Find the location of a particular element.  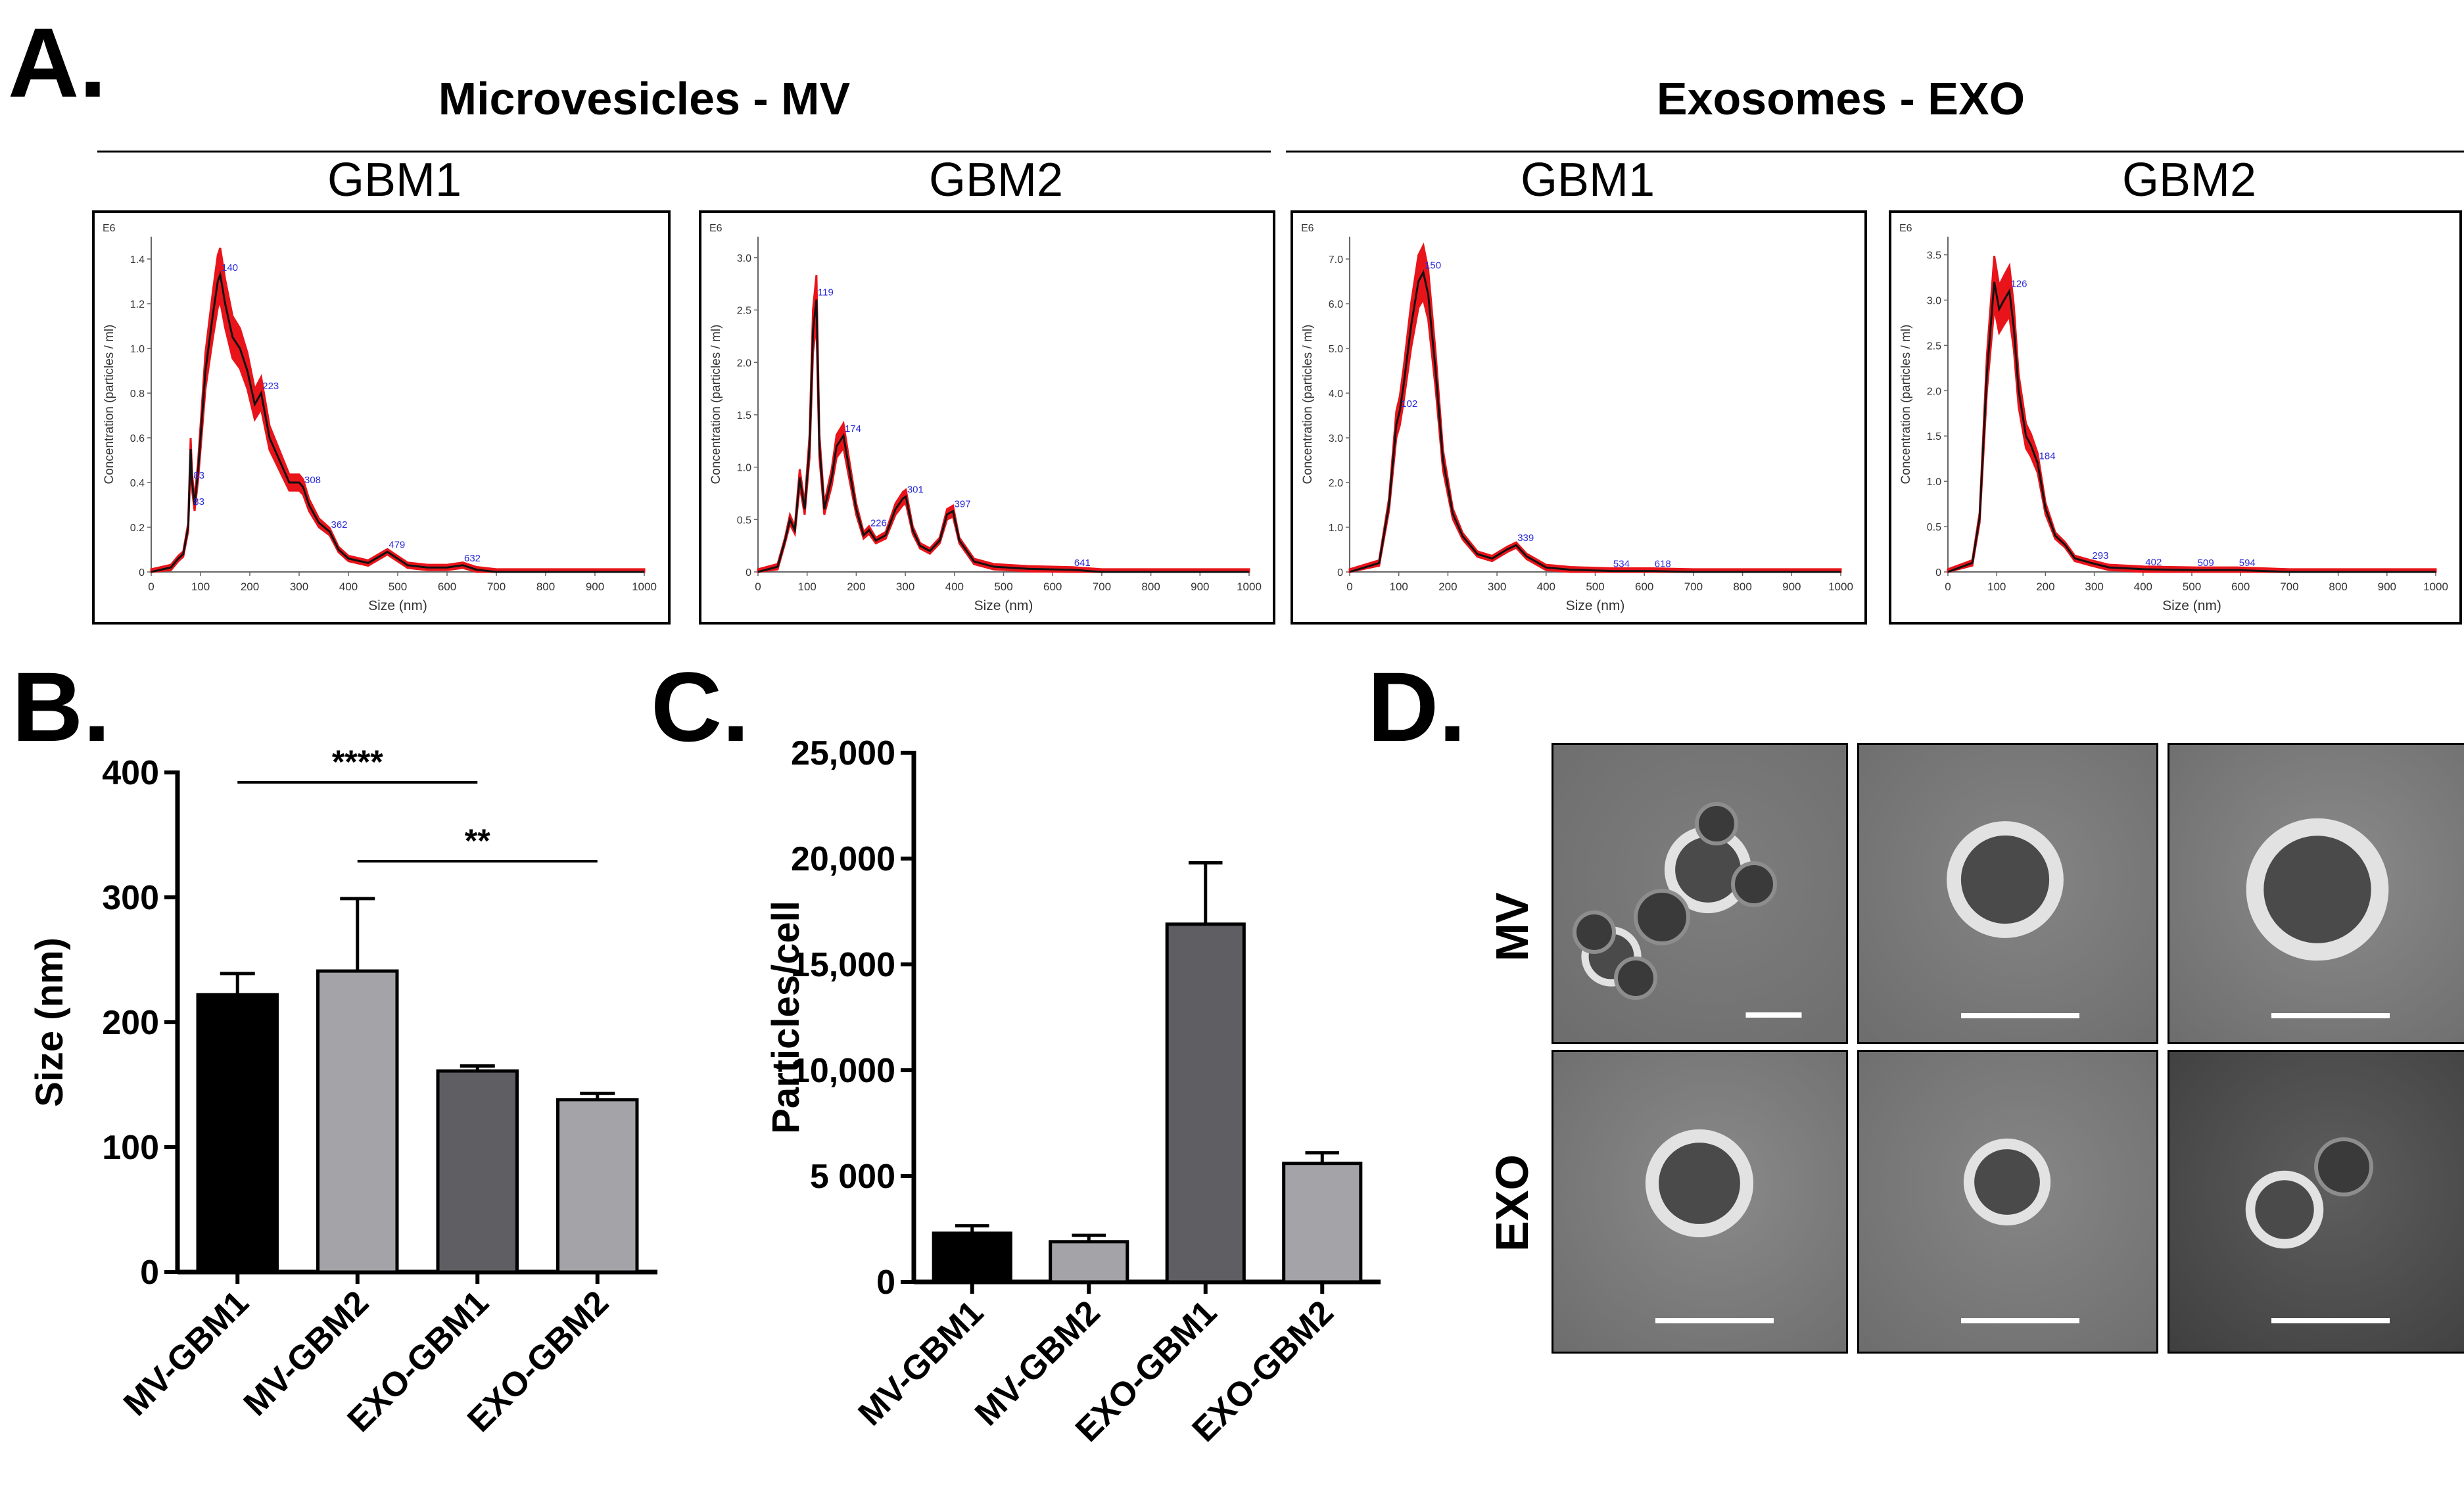

y-tick-label: 15,000 is located at coordinates (843, 965).